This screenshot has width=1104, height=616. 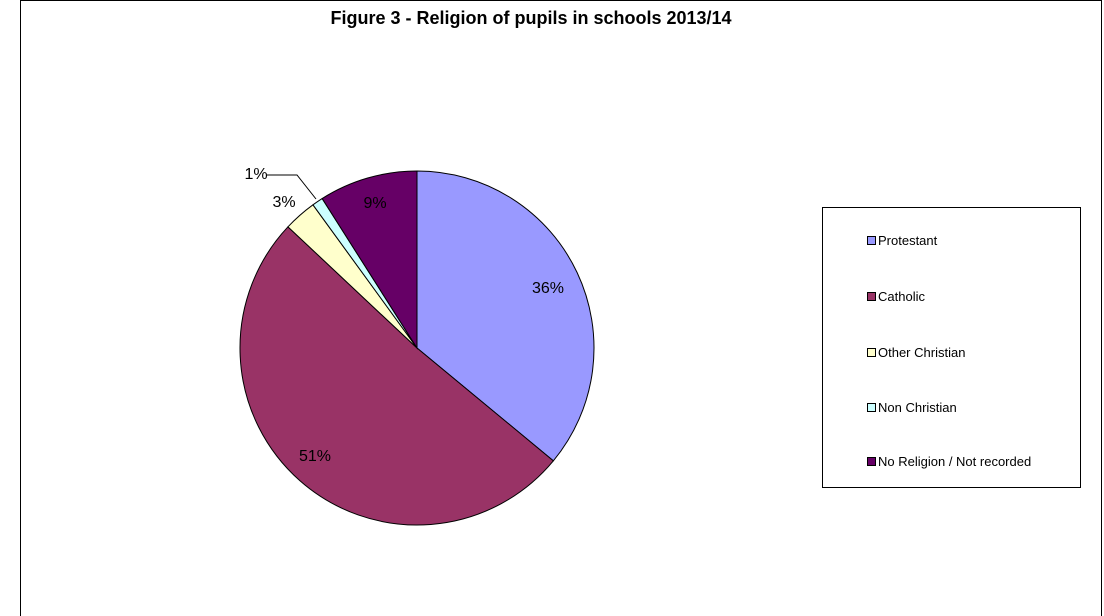 I want to click on legend-item-non-christian: Non Christian, so click(x=912, y=407).